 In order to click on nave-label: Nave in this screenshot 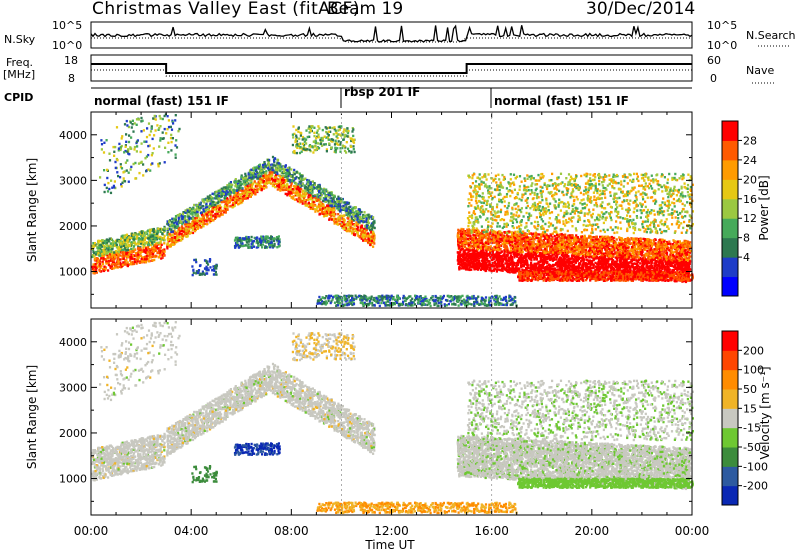, I will do `click(760, 70)`.